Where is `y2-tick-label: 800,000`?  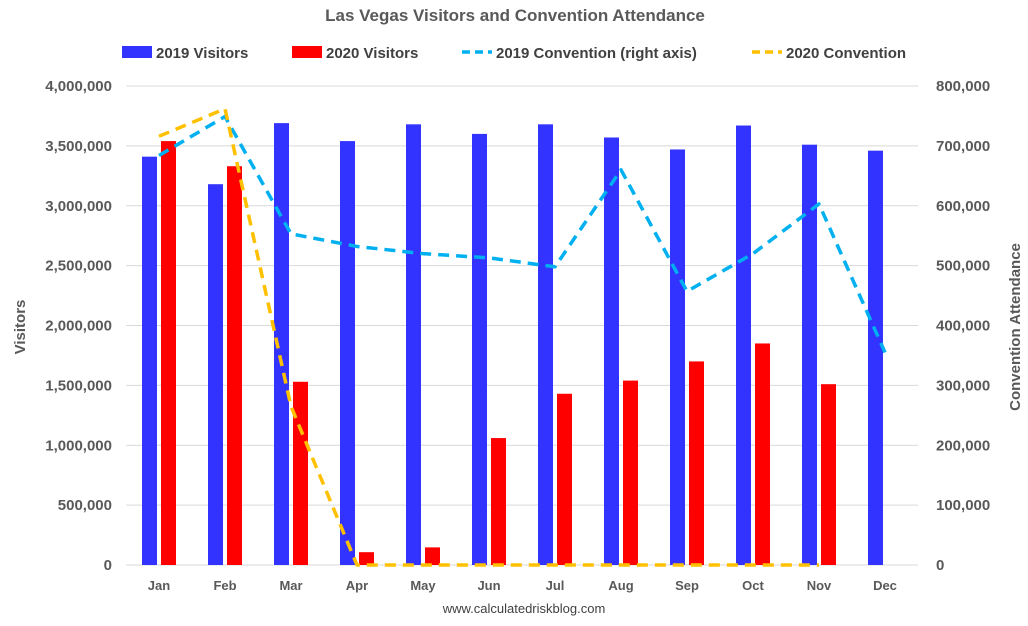
y2-tick-label: 800,000 is located at coordinates (963, 86).